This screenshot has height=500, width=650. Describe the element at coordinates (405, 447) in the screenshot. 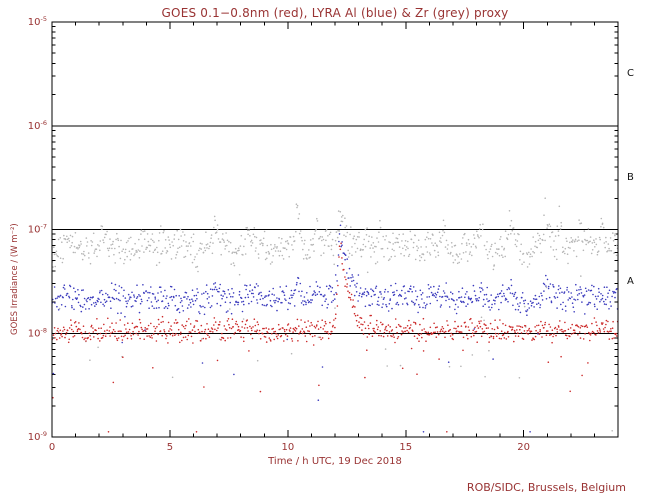

I see `x-tick-label: 15` at that location.